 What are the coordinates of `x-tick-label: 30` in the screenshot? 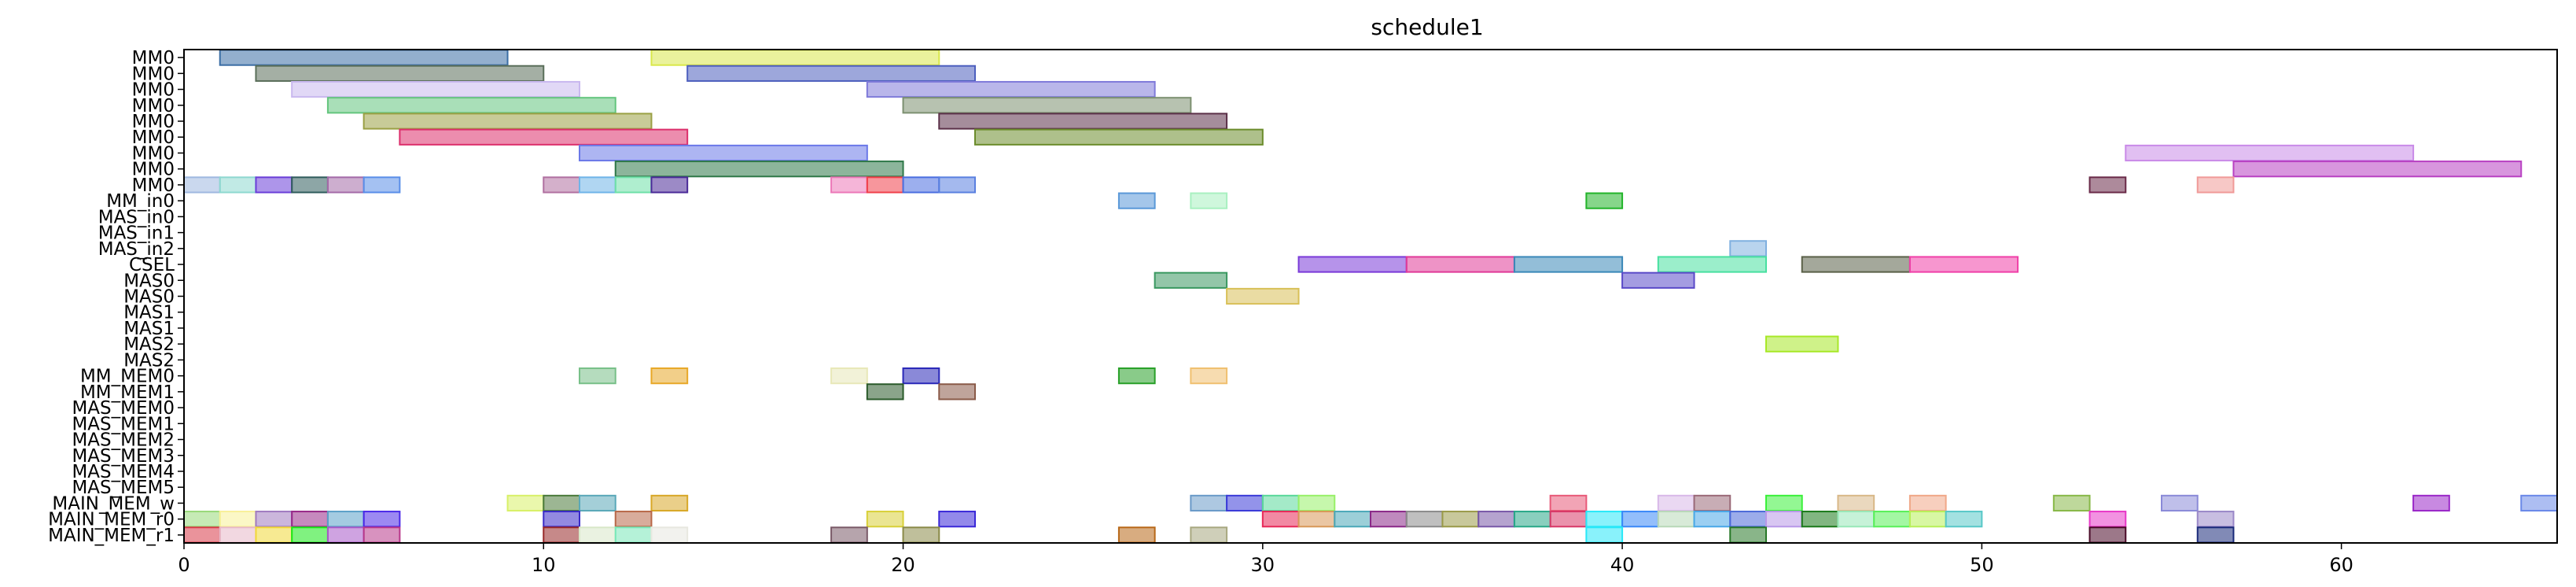 It's located at (1263, 565).